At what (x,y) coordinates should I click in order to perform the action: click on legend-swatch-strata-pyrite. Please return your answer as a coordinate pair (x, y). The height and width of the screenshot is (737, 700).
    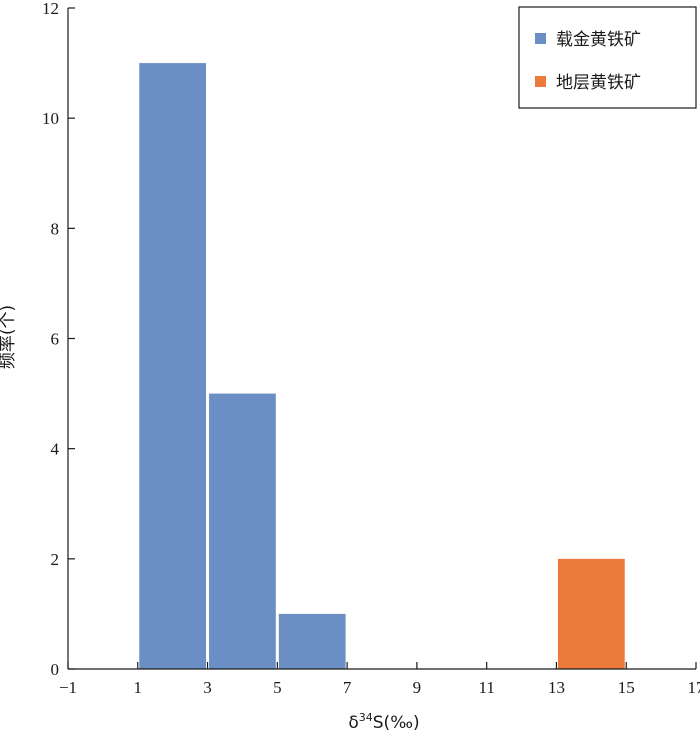
    Looking at the image, I should click on (540, 81).